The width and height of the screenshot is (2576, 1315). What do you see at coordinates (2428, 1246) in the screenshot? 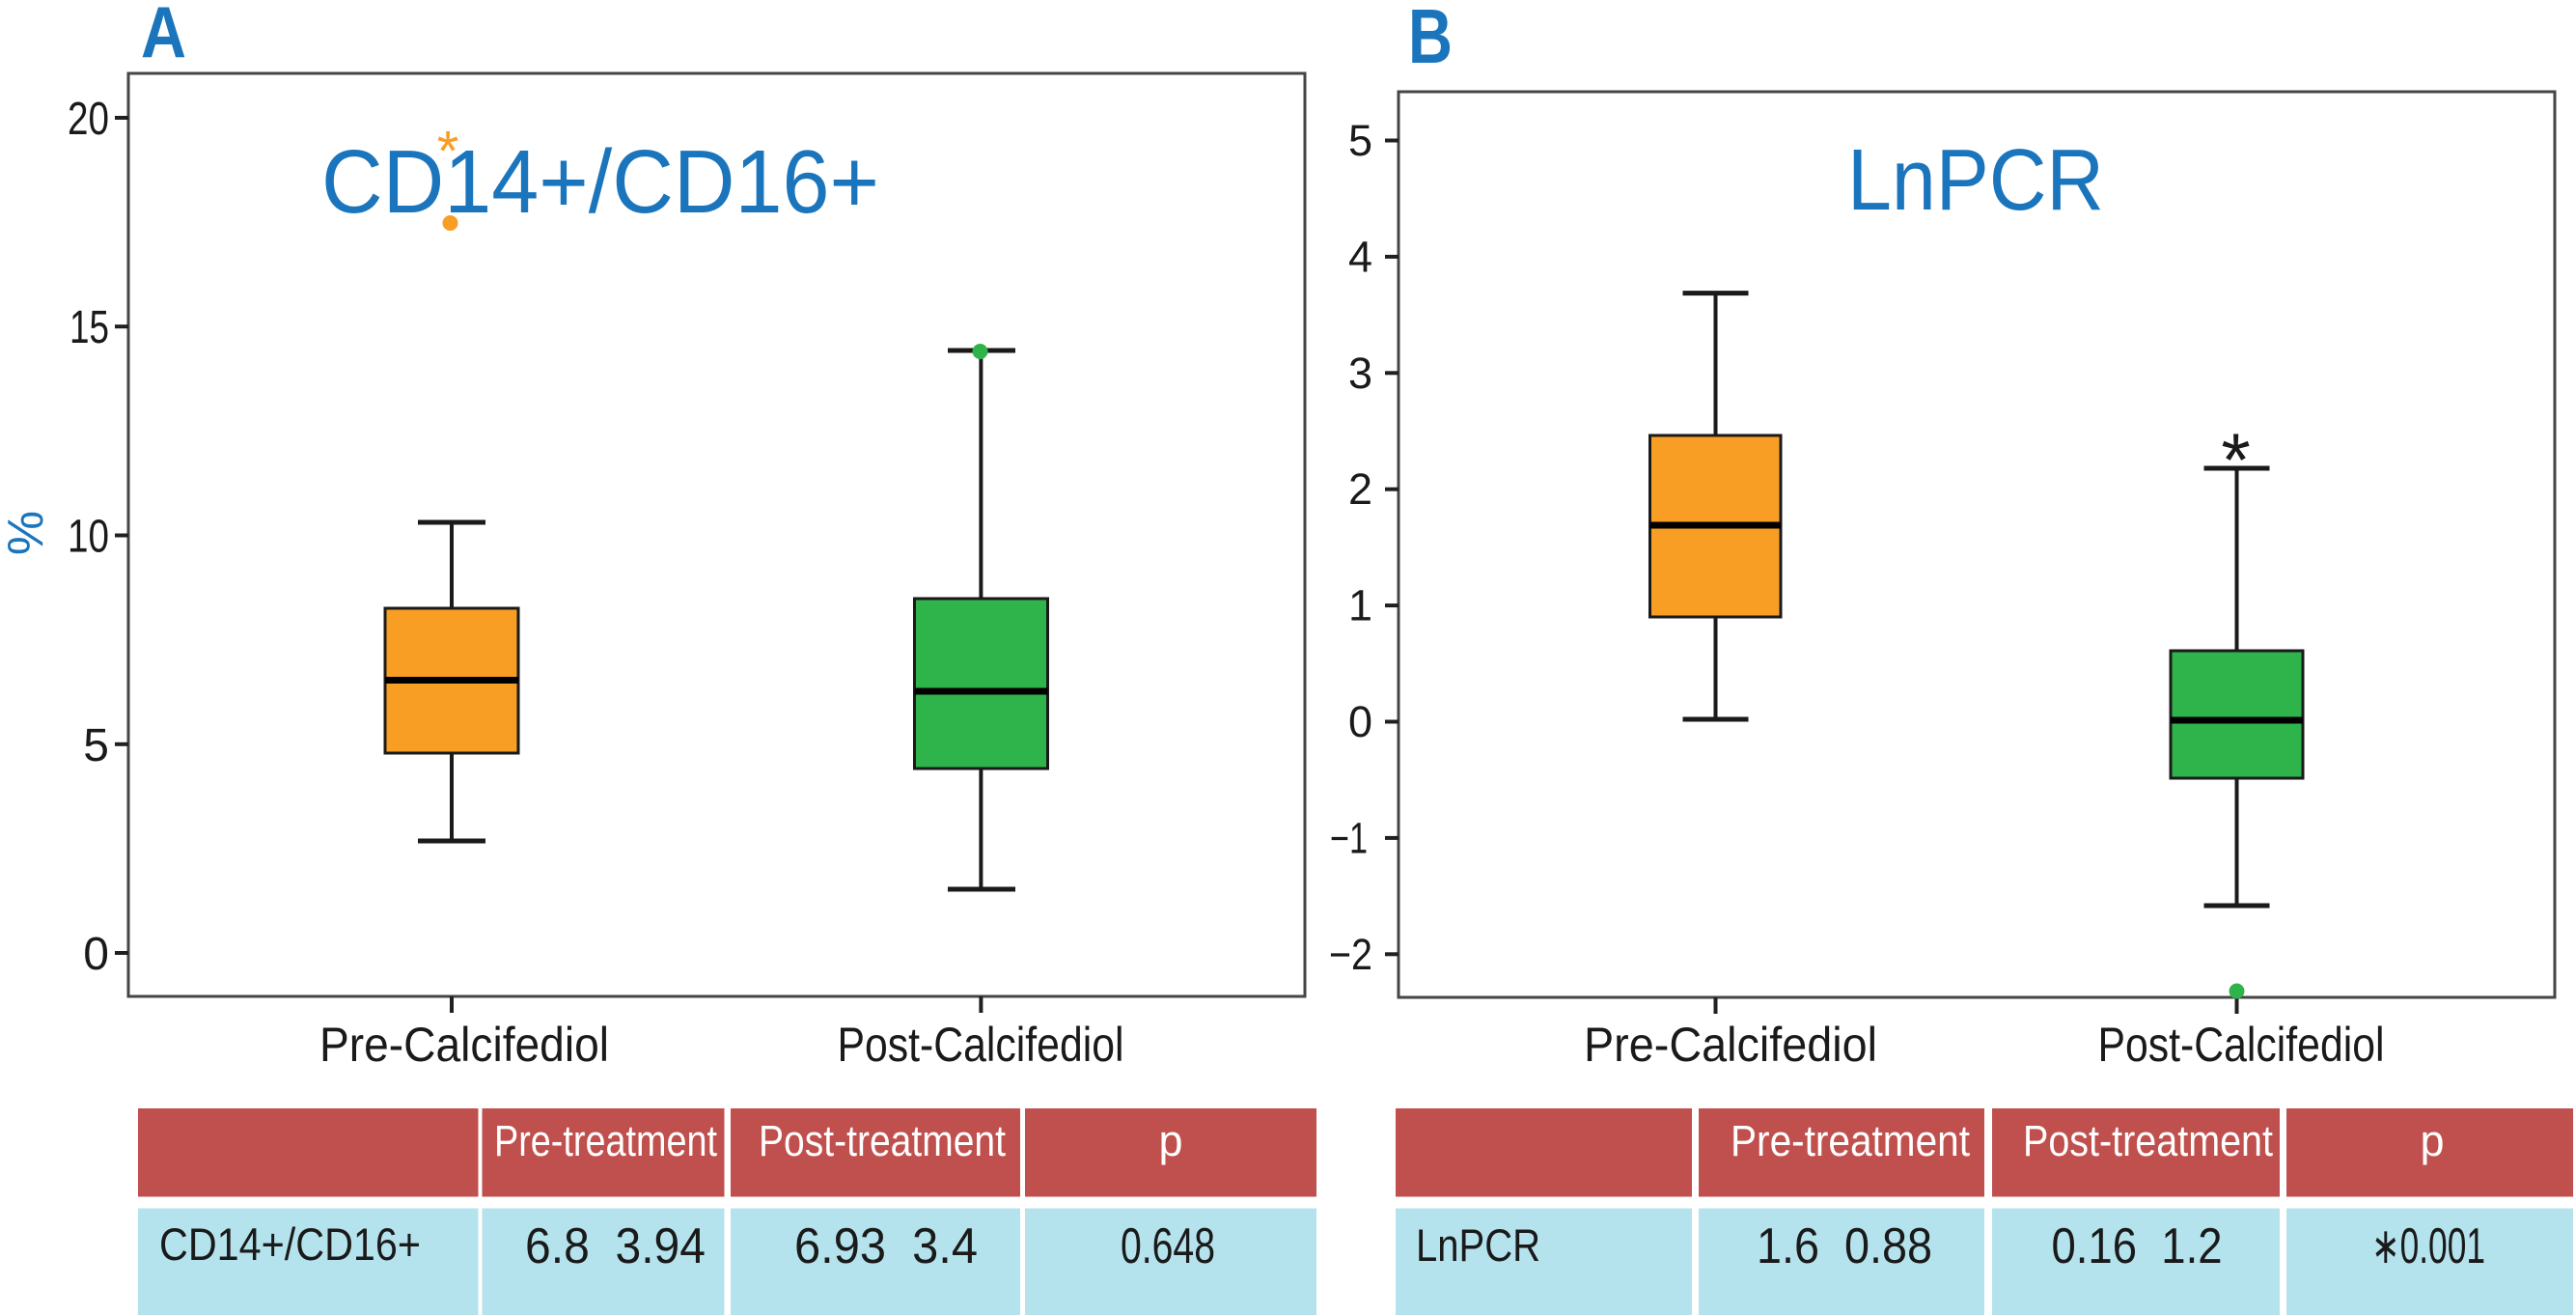
I see `svg-text: ∗0.001` at bounding box center [2428, 1246].